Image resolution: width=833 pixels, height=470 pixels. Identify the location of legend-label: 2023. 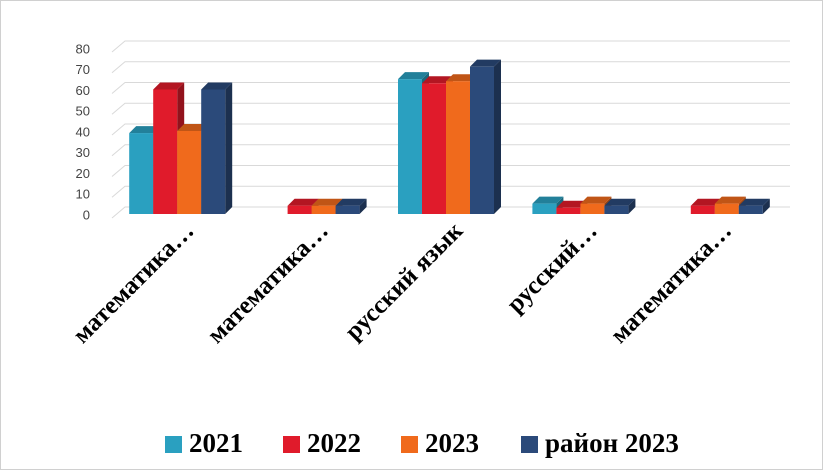
(452, 443).